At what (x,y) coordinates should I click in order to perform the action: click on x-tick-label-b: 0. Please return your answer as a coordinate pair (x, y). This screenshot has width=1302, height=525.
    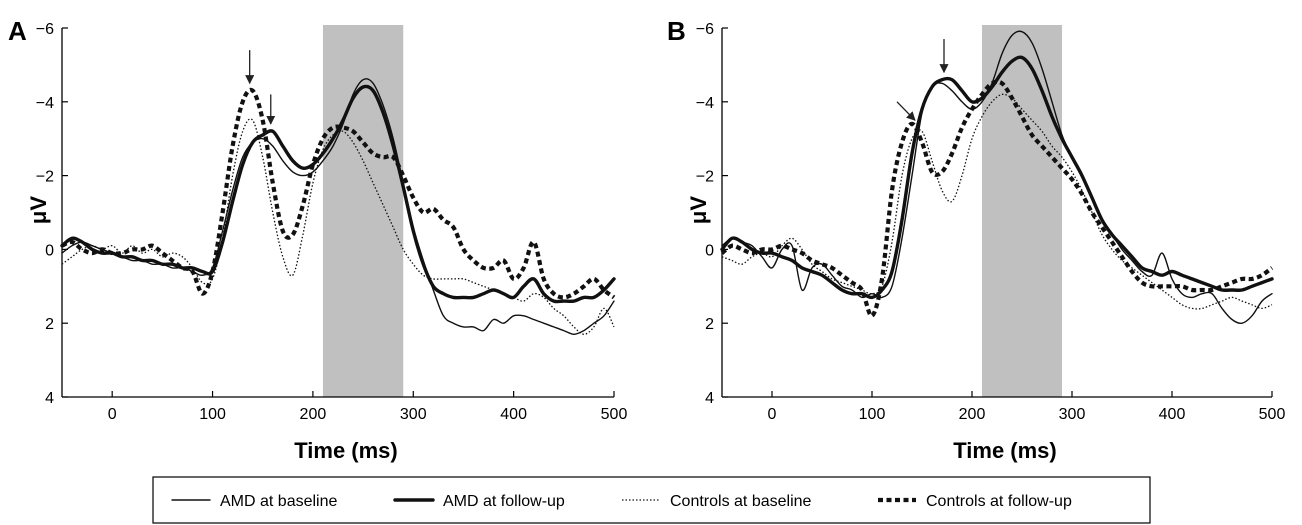
    Looking at the image, I should click on (772, 414).